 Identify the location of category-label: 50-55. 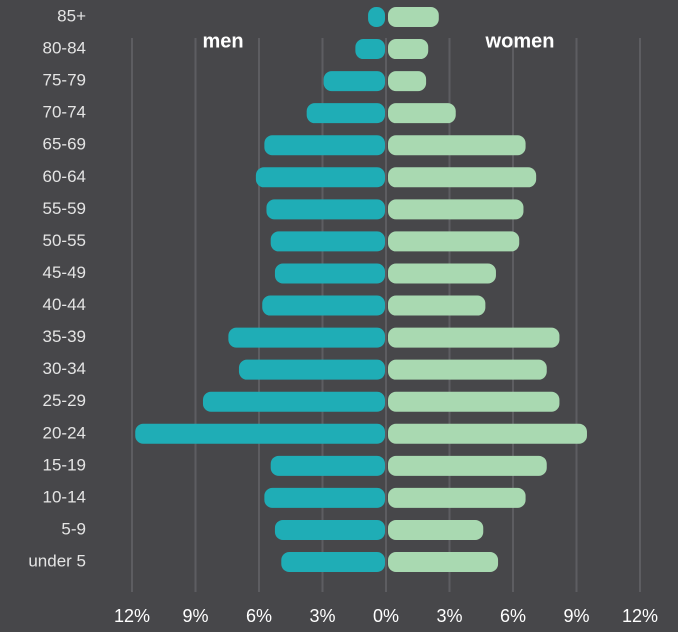
(64, 240).